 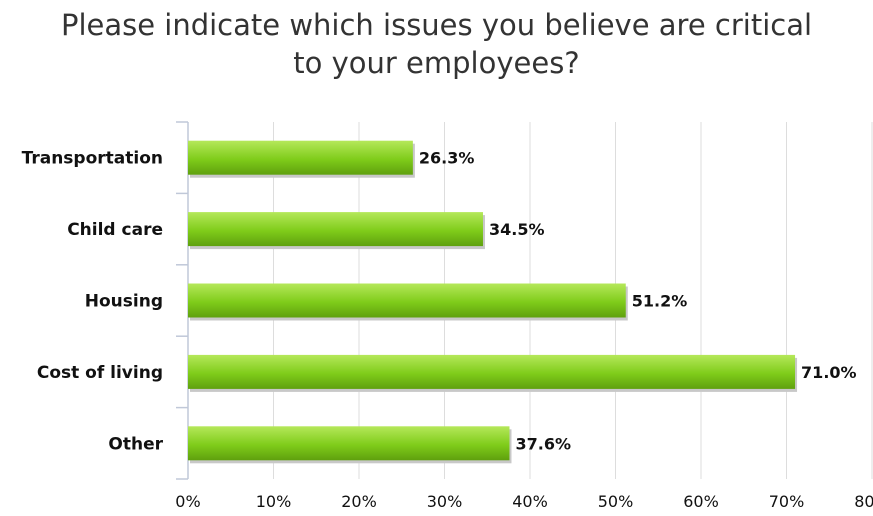 What do you see at coordinates (115, 230) in the screenshot?
I see `category-label: Child care` at bounding box center [115, 230].